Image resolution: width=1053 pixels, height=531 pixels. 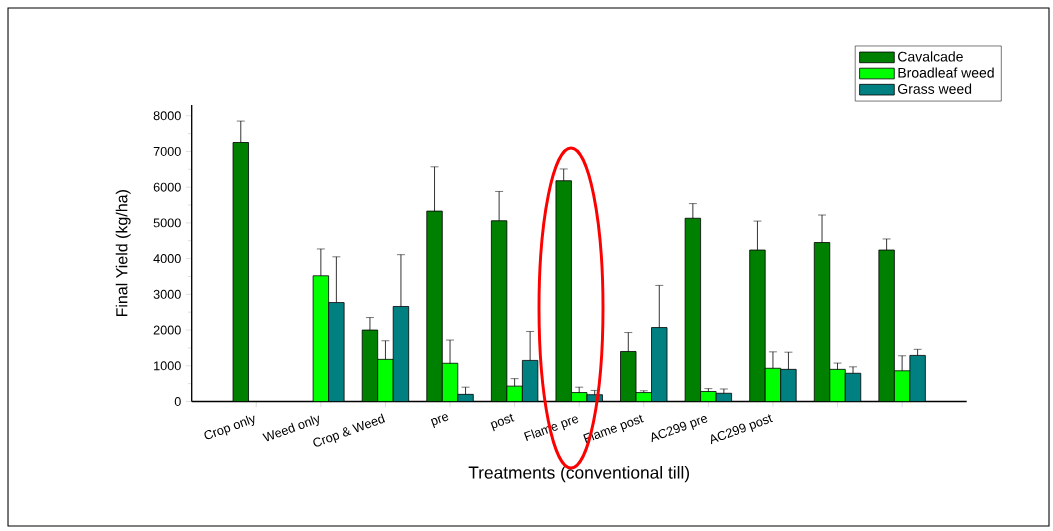 I want to click on y-tick-label: 7000, so click(x=167, y=151).